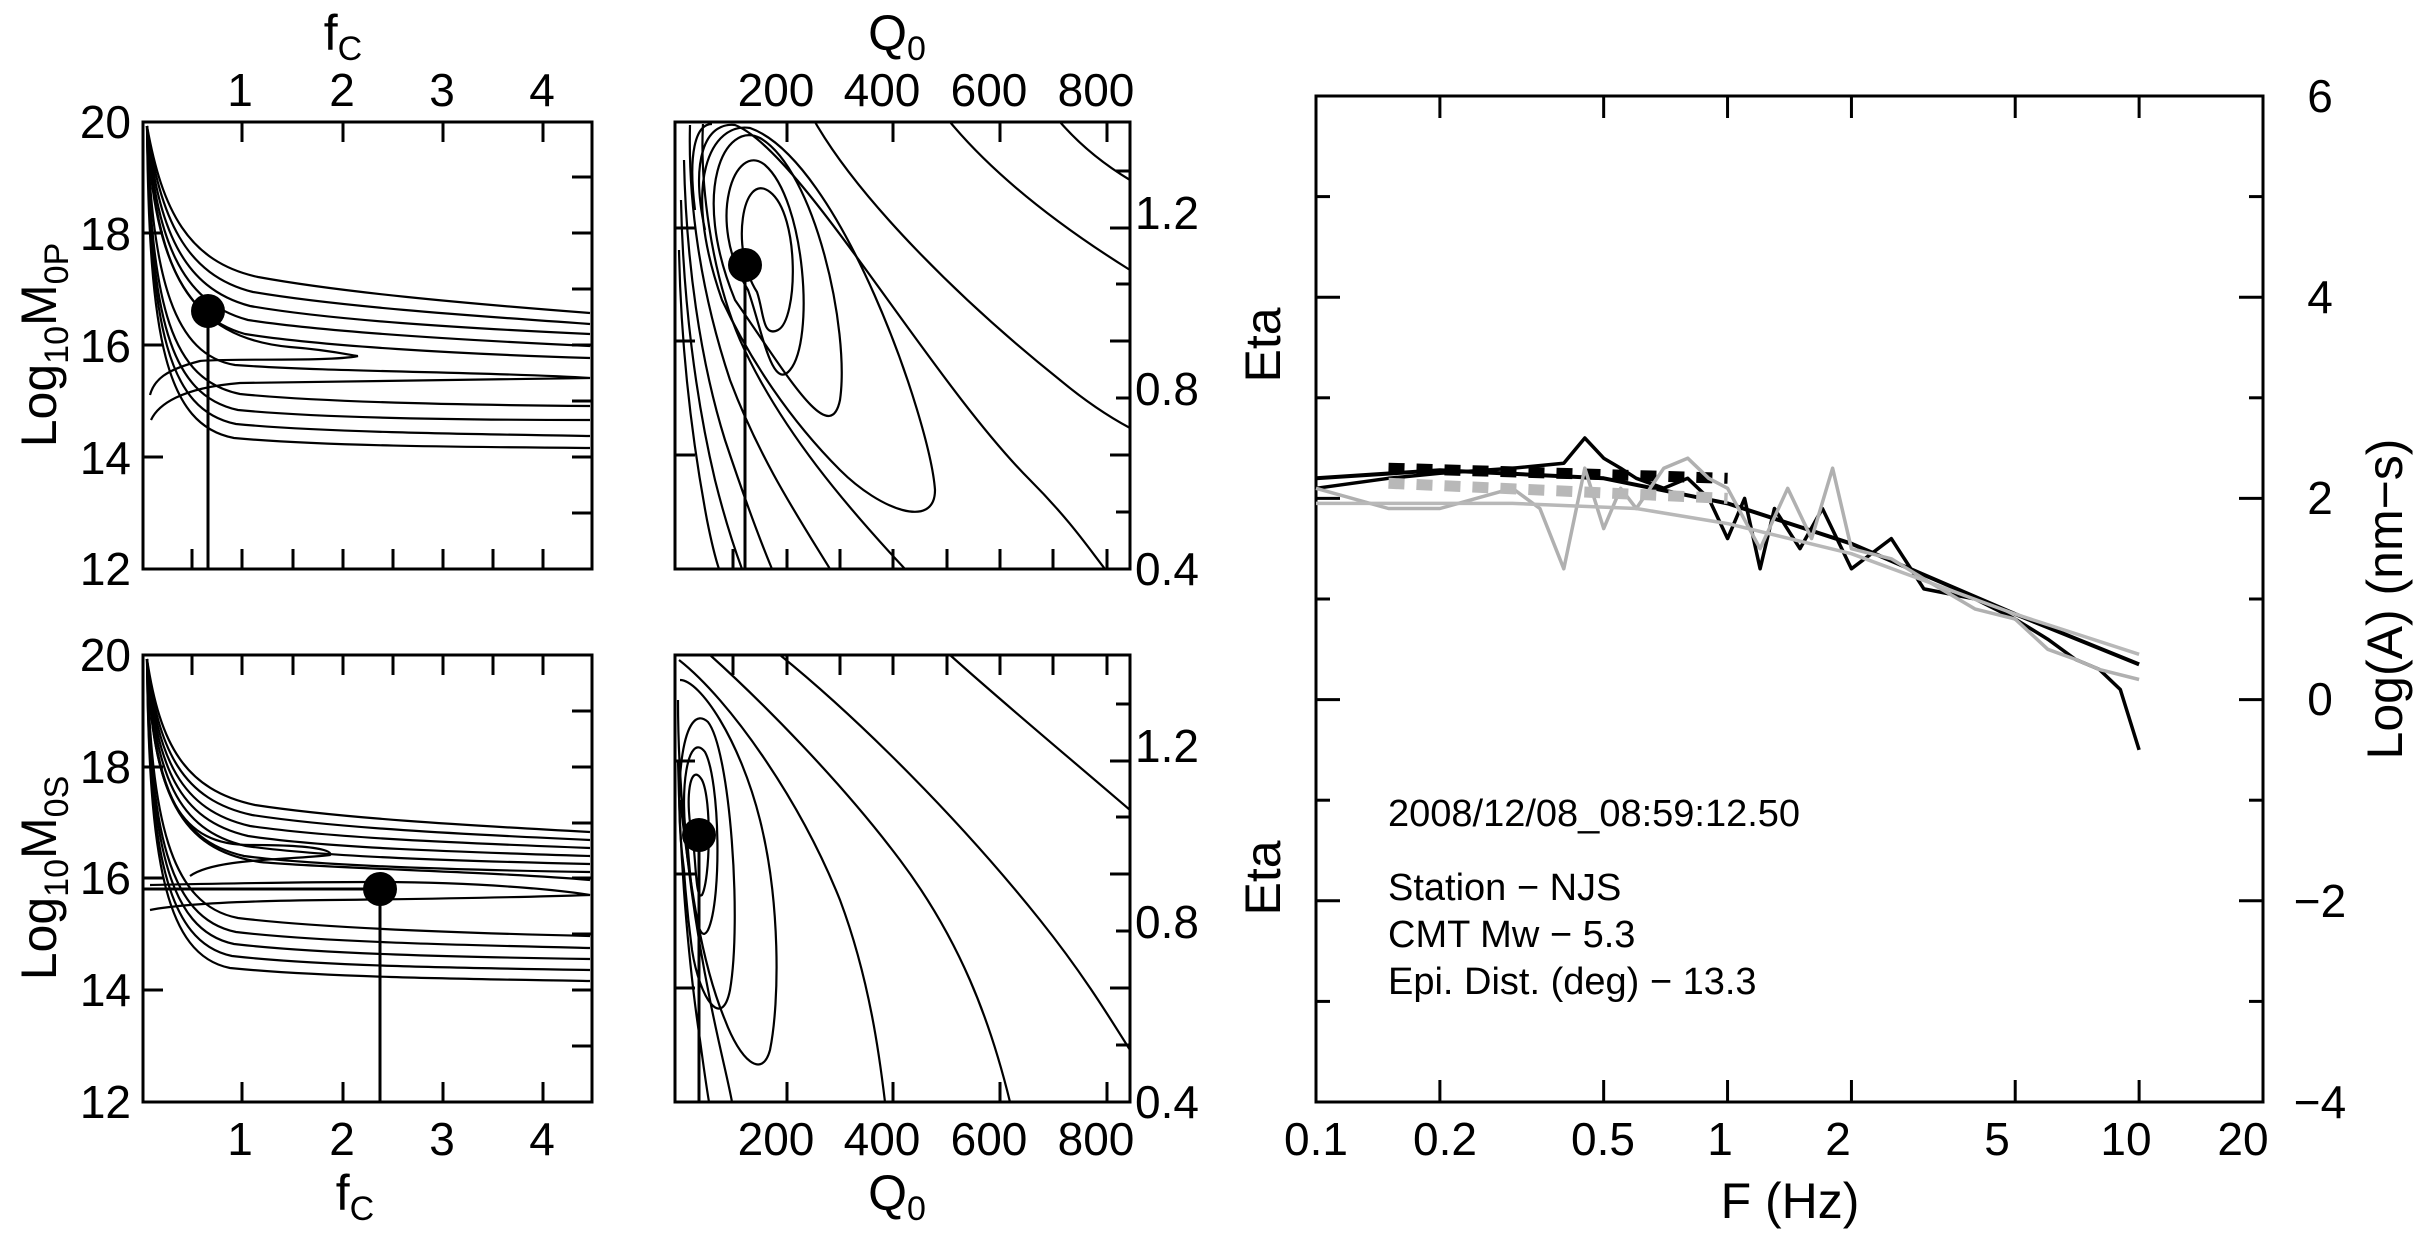 Image resolution: width=2417 pixels, height=1238 pixels. I want to click on contour-lines-top-right, so click(904, 345).